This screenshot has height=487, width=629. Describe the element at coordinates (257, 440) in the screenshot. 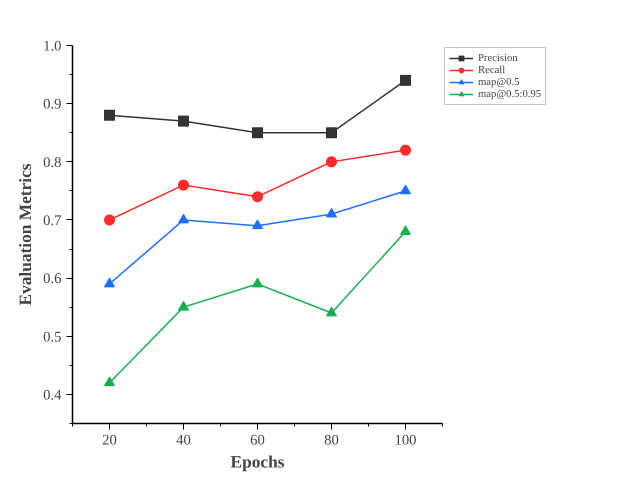

I see `x-tick-label: 60` at that location.